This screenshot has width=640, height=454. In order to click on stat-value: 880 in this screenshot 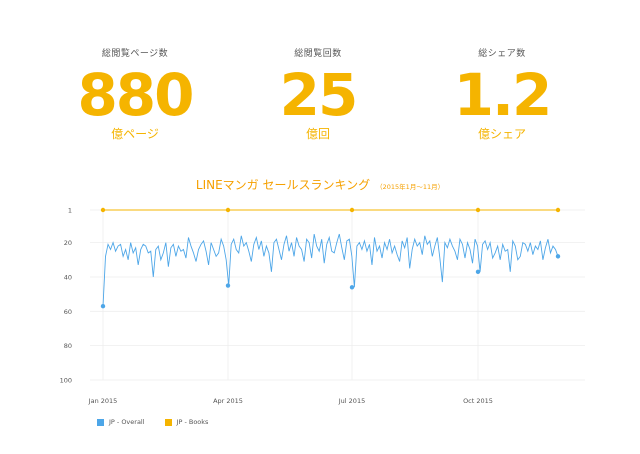, I will do `click(135, 95)`.